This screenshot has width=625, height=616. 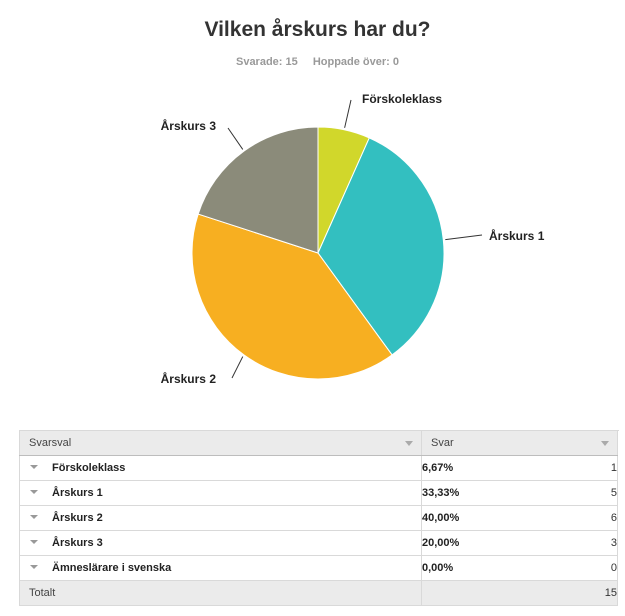 I want to click on slice-label-årskurs-2: Årskurs 2, so click(x=189, y=378).